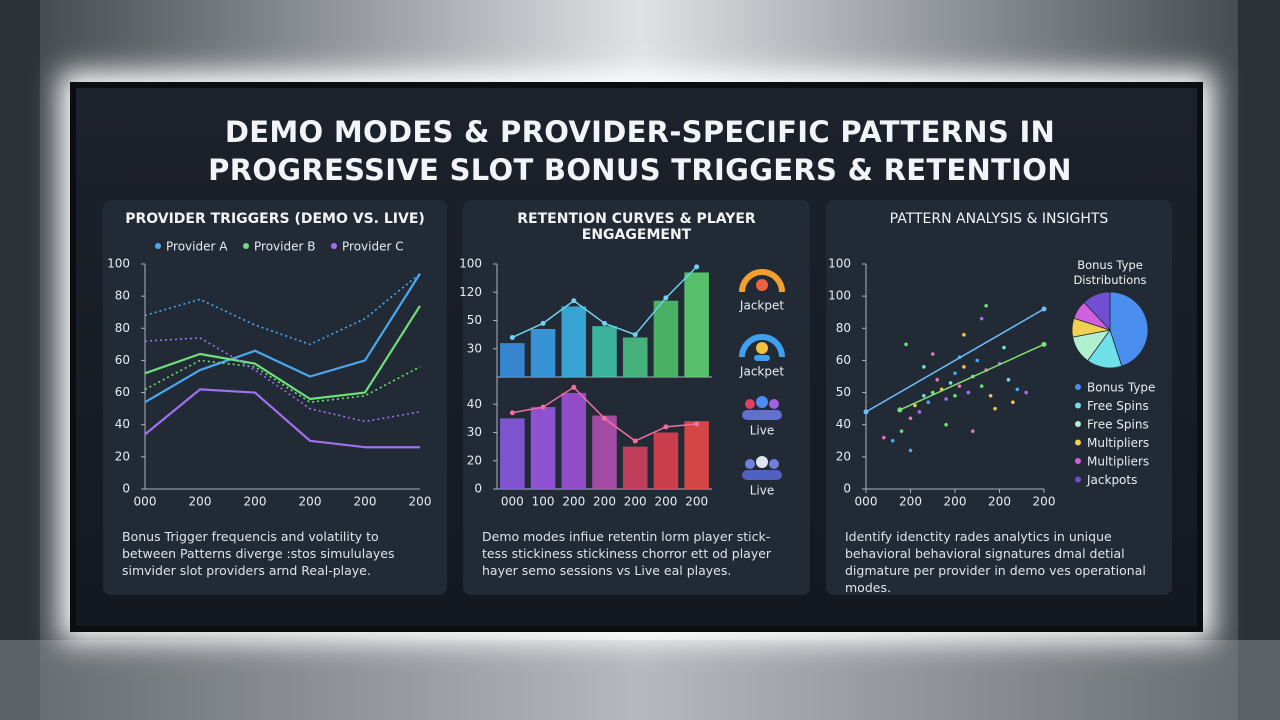  What do you see at coordinates (762, 408) in the screenshot?
I see `icon-people` at bounding box center [762, 408].